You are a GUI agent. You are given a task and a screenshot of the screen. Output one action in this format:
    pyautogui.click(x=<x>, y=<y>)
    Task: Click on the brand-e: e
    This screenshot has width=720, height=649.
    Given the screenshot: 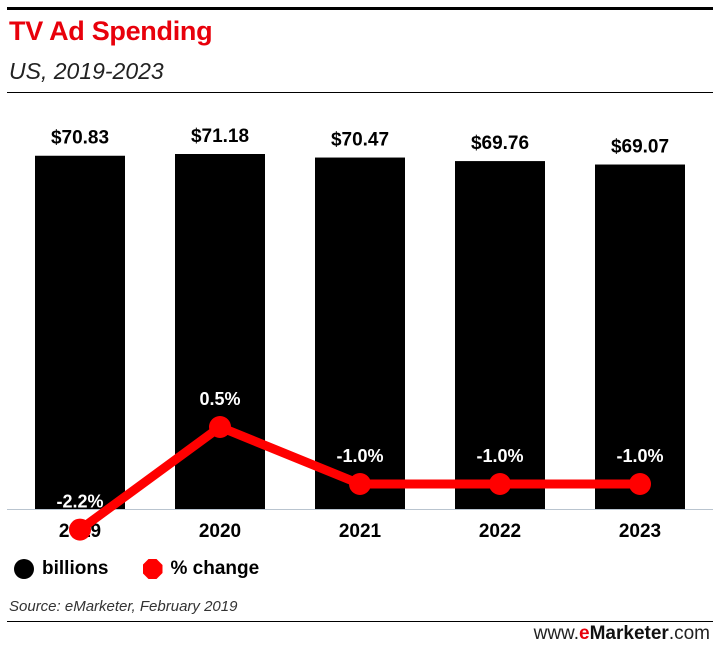 What is the action you would take?
    pyautogui.click(x=584, y=633)
    